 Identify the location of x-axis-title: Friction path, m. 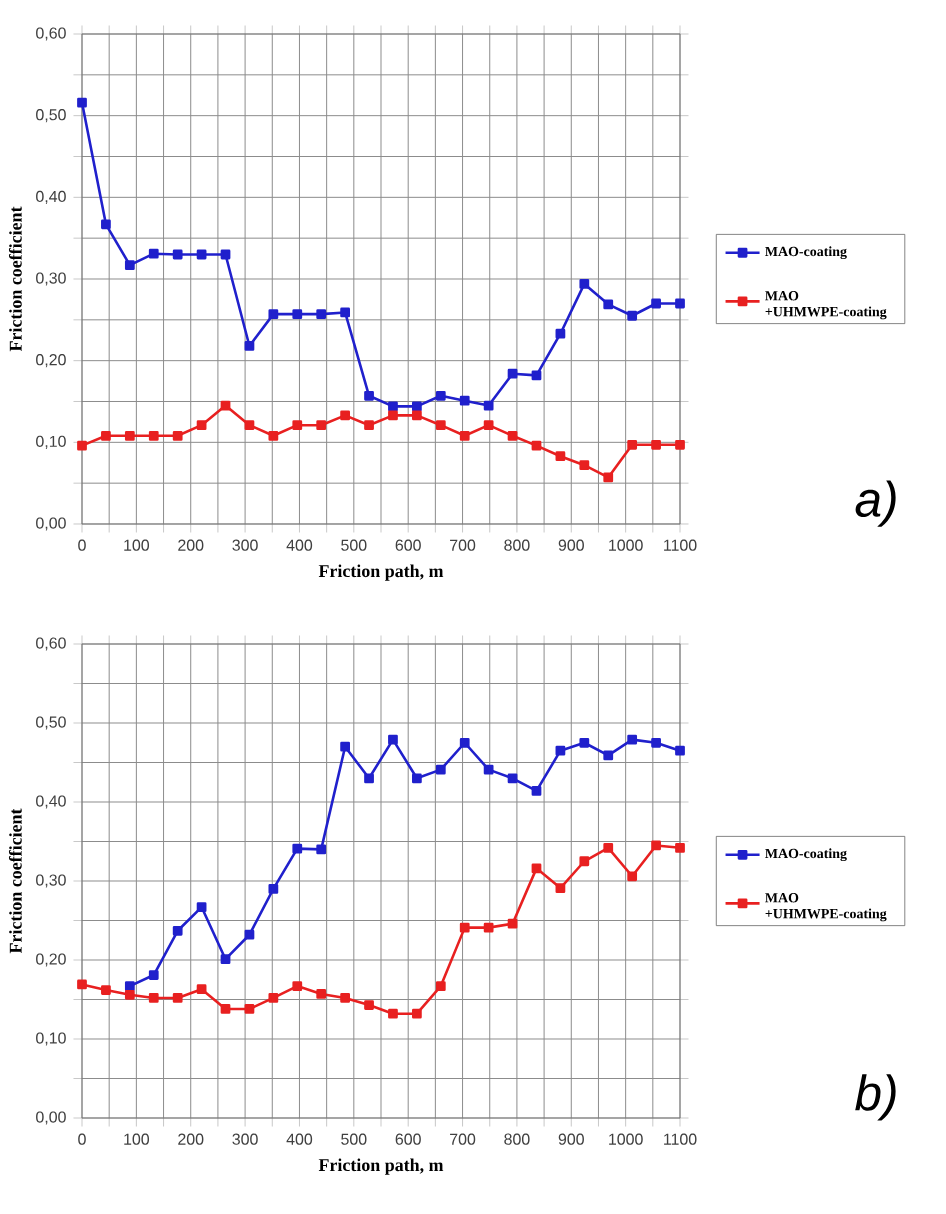
(381, 572).